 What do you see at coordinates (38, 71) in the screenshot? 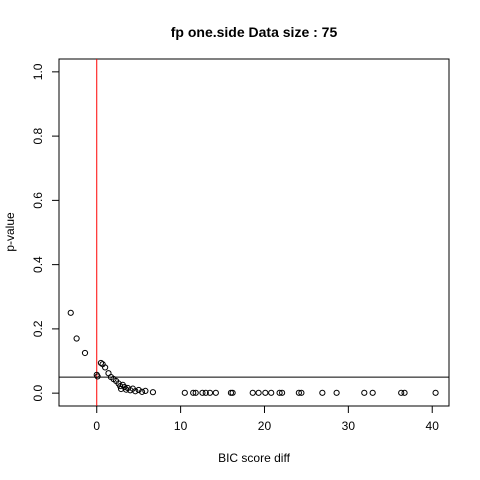
I see `y-tick-label: 1.0` at bounding box center [38, 71].